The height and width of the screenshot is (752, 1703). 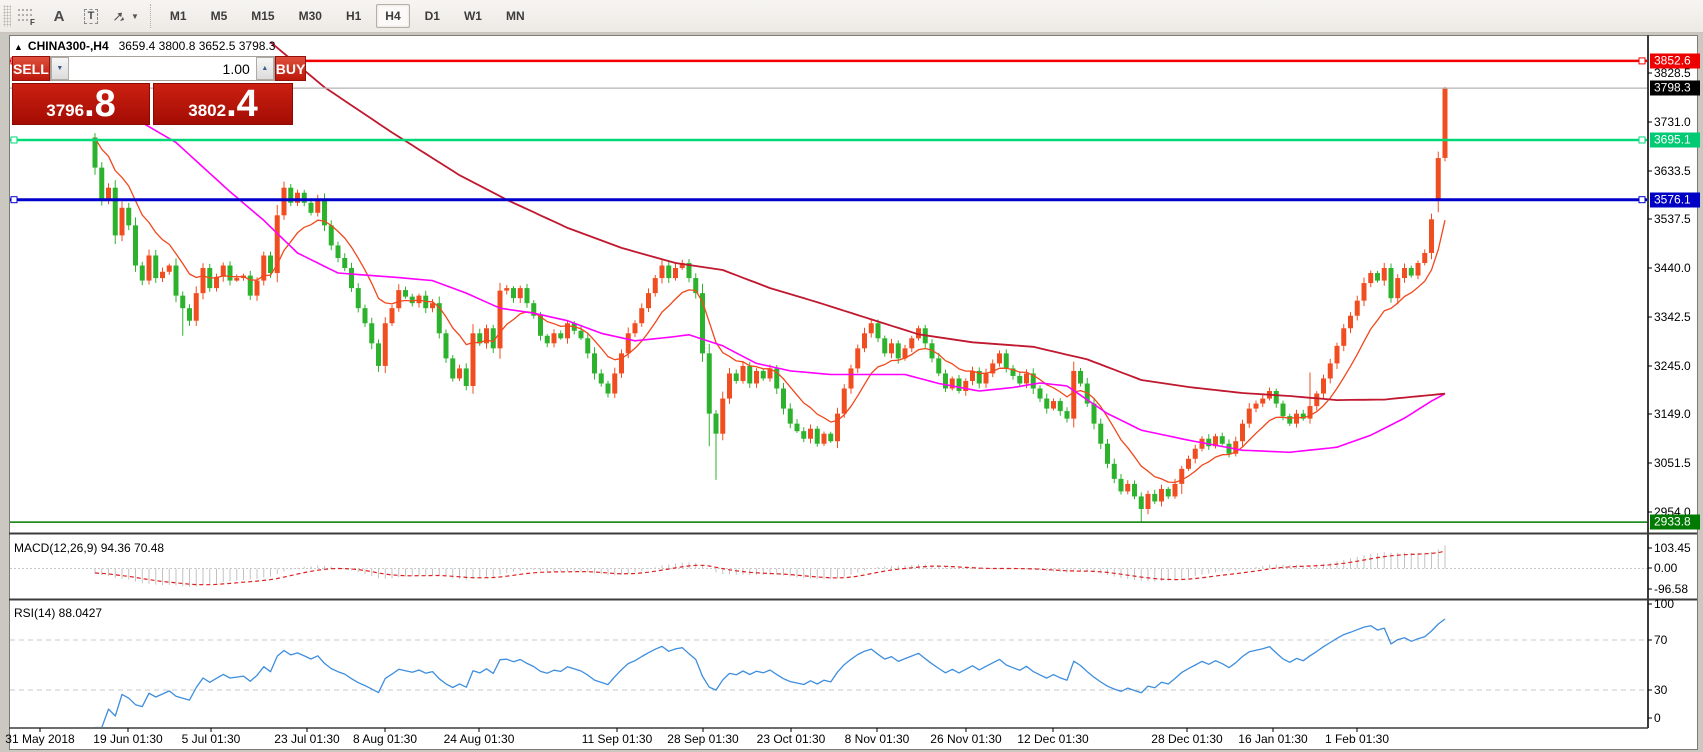 I want to click on price-tick: 3440.0, so click(x=1672, y=268).